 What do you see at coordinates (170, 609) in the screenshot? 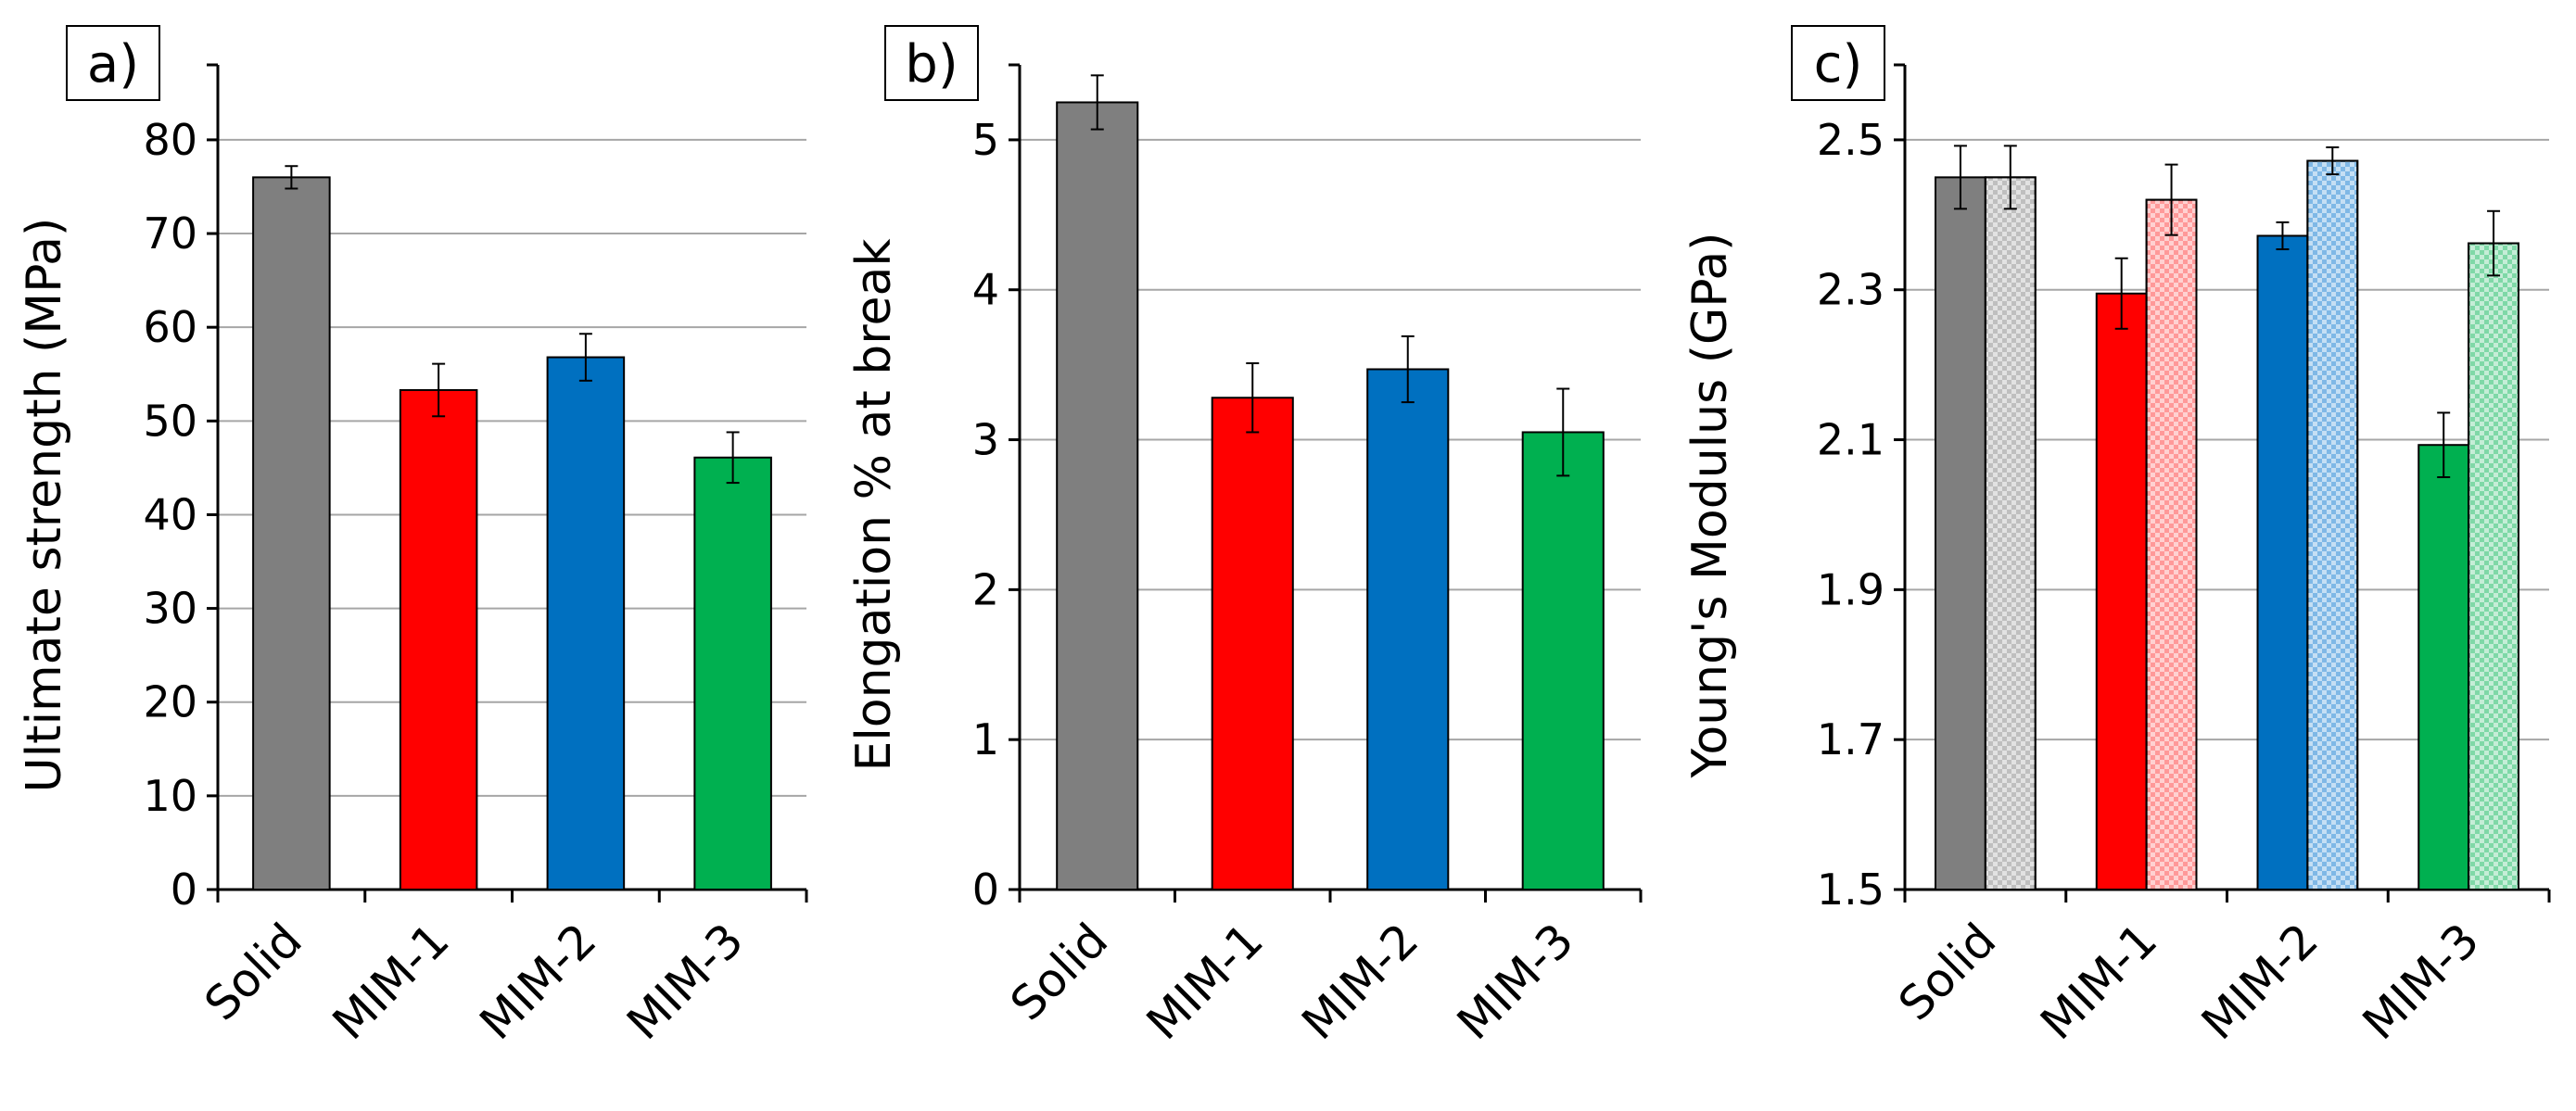
I see `y-tick-label: 30` at bounding box center [170, 609].